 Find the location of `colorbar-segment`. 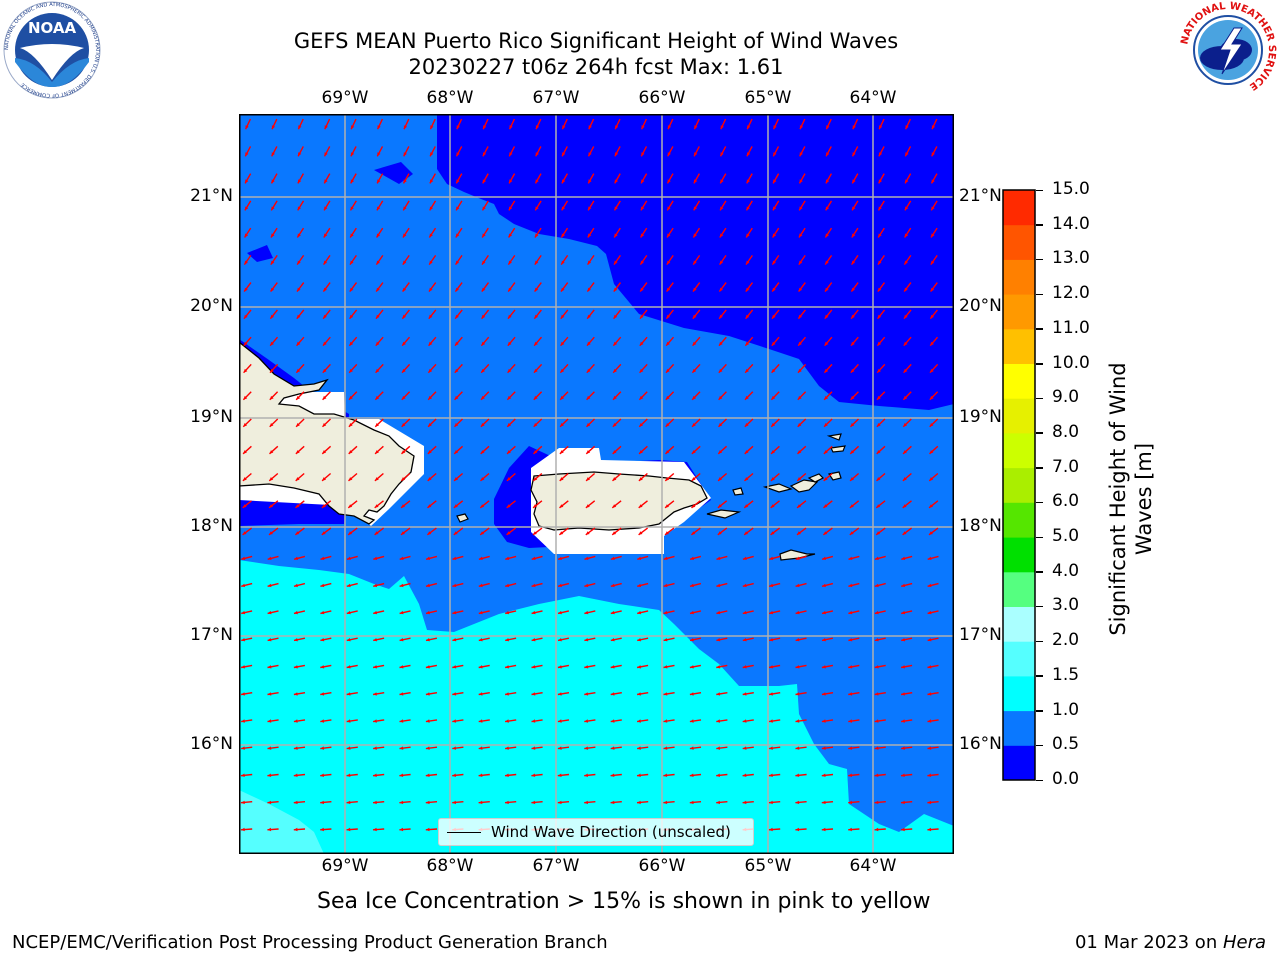

colorbar-segment is located at coordinates (1019, 381).